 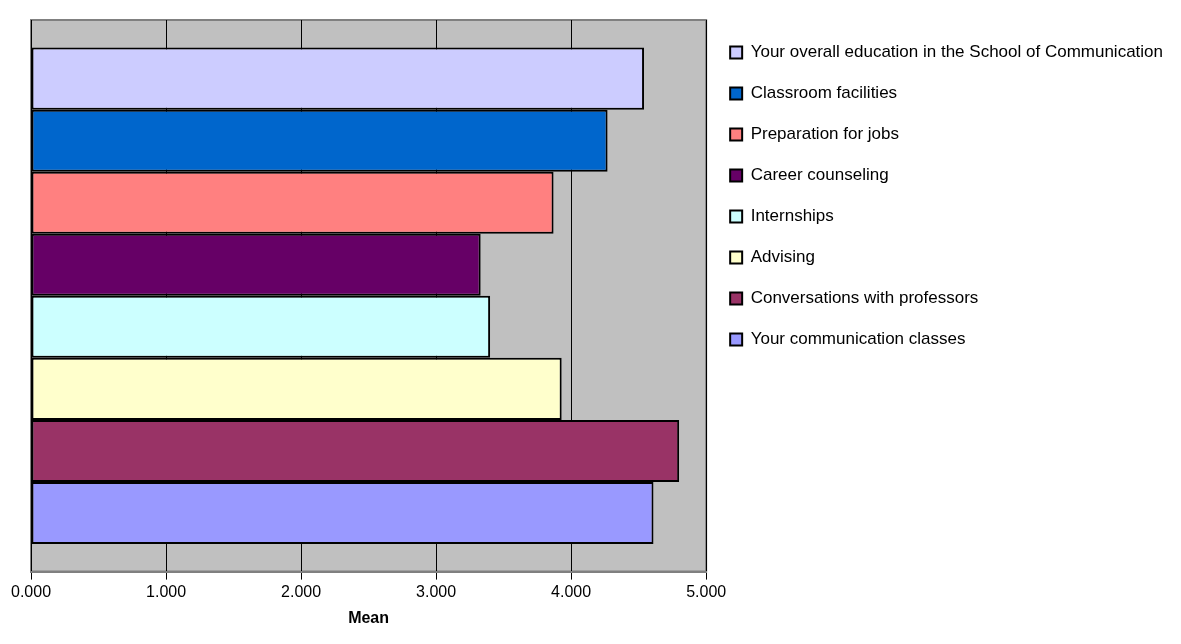 What do you see at coordinates (782, 257) in the screenshot?
I see `legend-label: Advising` at bounding box center [782, 257].